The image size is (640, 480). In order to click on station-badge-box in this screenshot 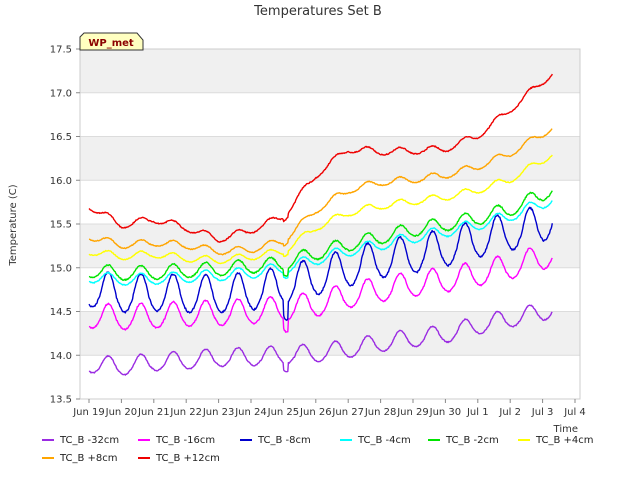, I will do `click(111, 41)`.